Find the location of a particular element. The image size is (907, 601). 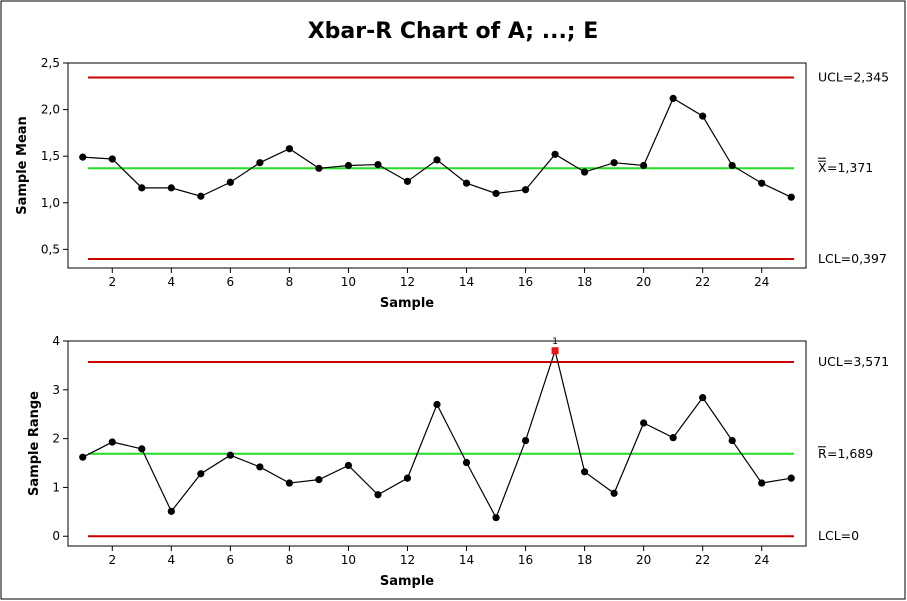

range-x-tick-label: 4 is located at coordinates (171, 560).